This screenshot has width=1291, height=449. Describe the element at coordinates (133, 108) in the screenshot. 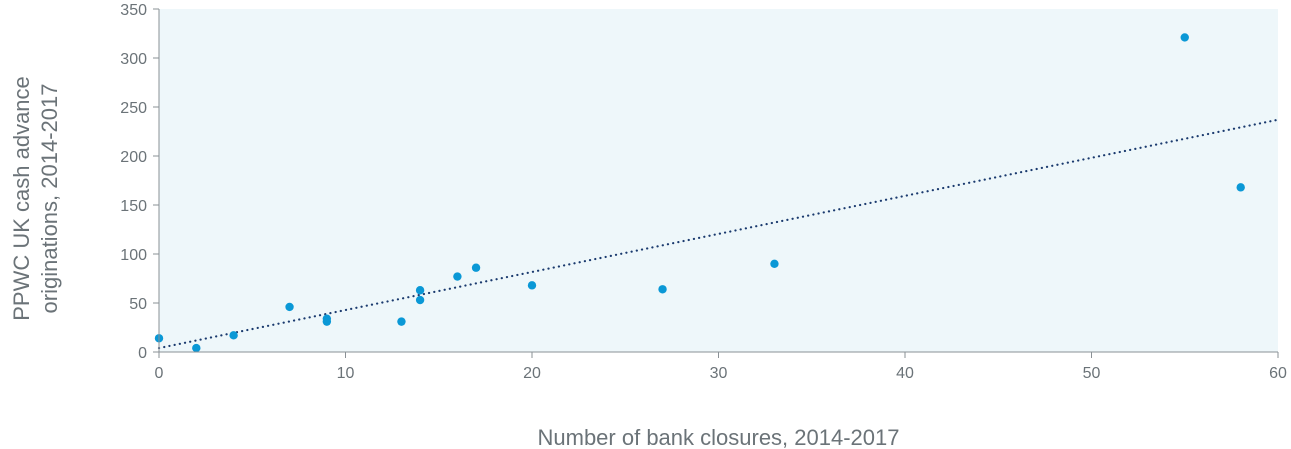

I see `y-tick-label: 250` at that location.